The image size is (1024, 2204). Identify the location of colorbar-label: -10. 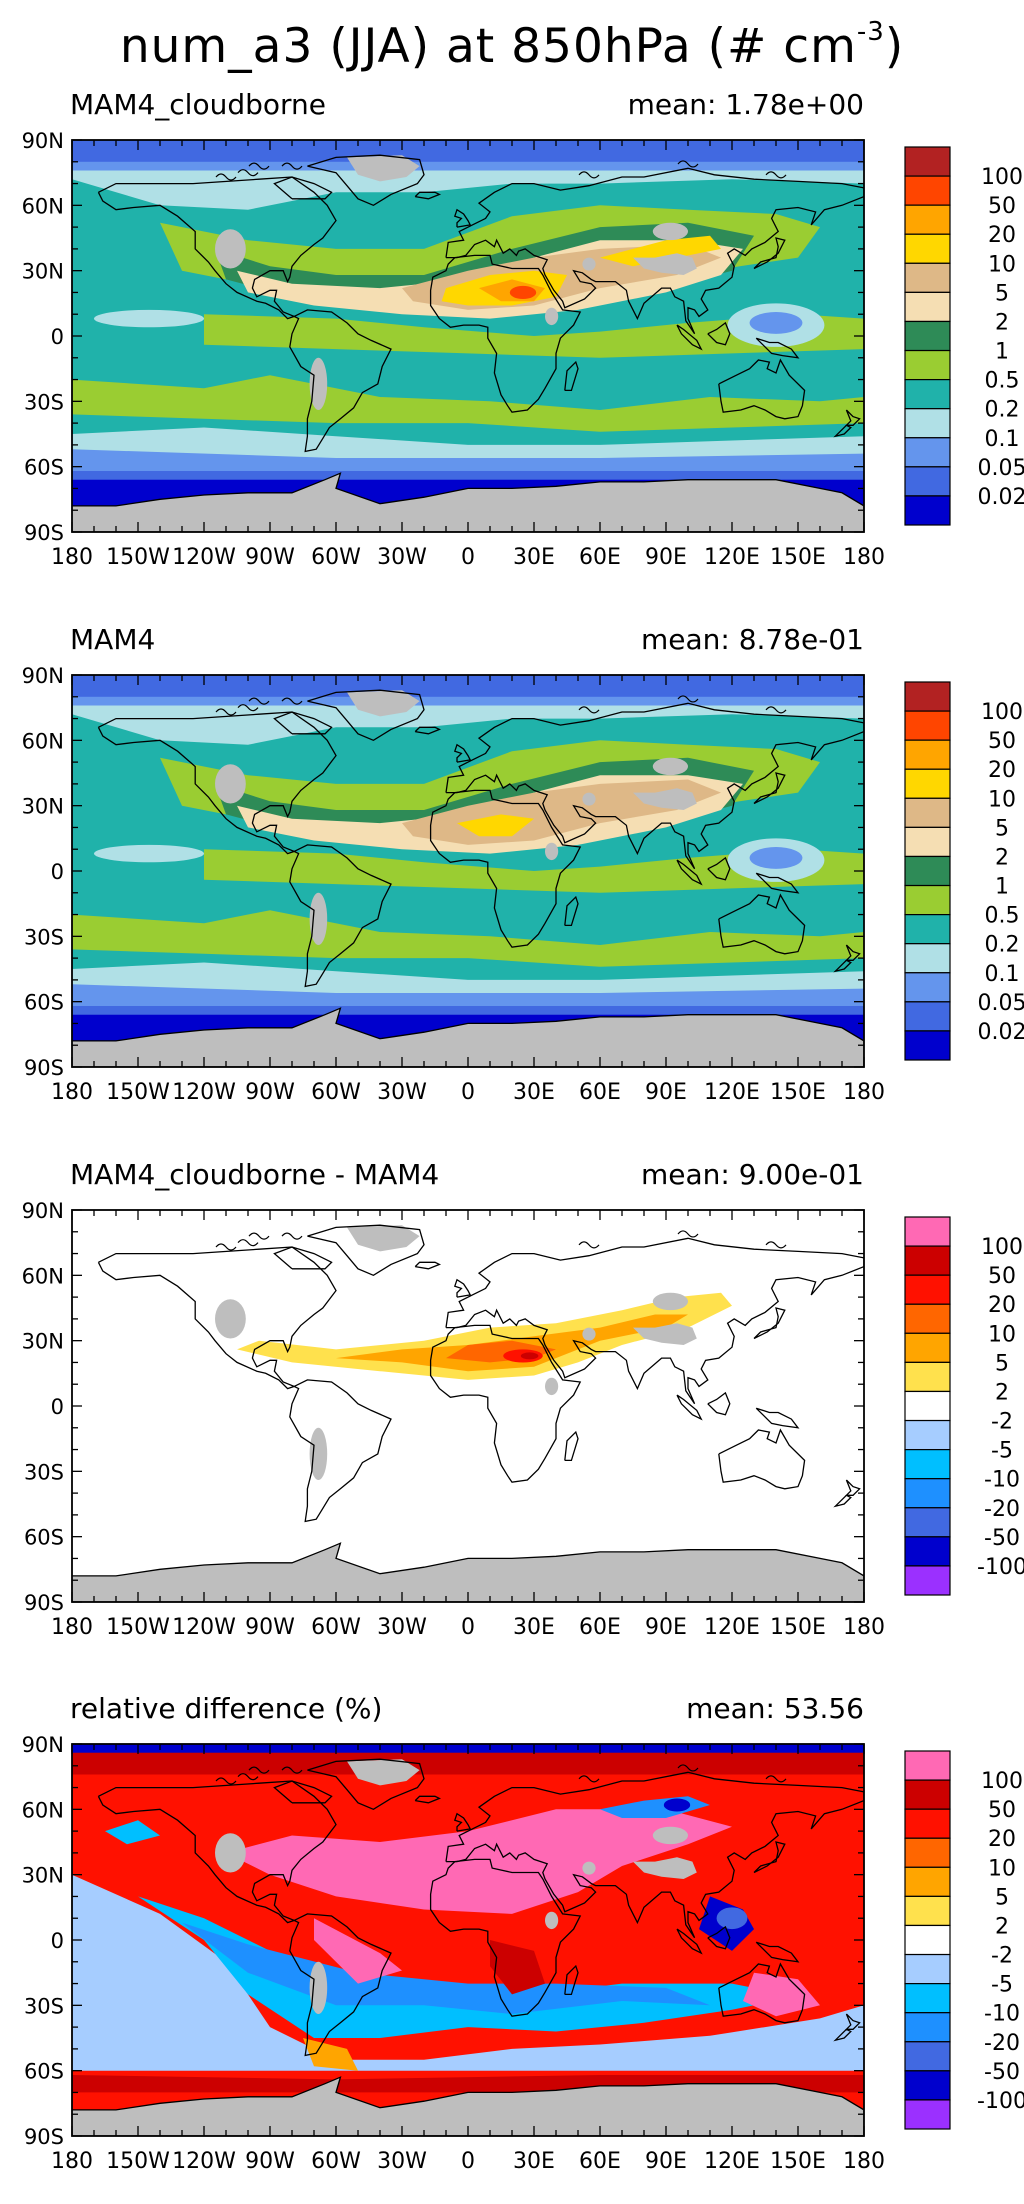
(1002, 1480).